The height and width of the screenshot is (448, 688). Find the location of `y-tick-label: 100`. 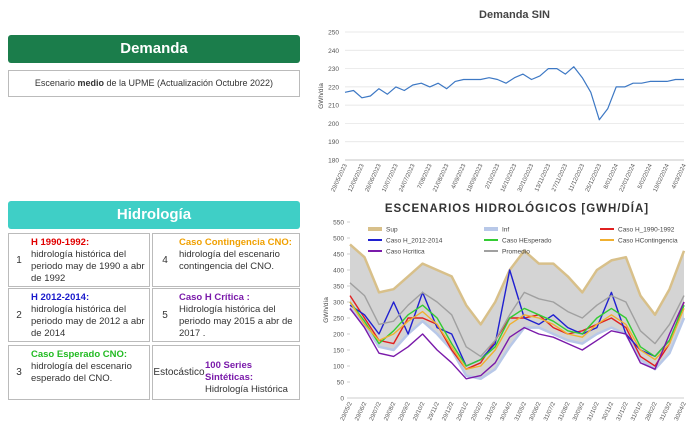

y-tick-label: 100 is located at coordinates (338, 367).